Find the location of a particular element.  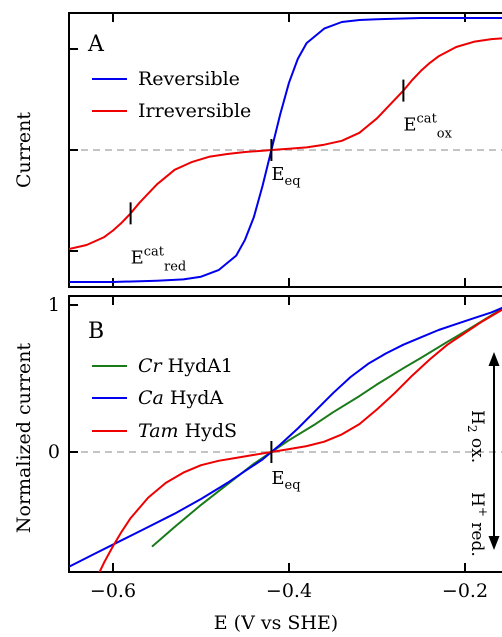

direction-arrow-head-up is located at coordinates (494, 359).